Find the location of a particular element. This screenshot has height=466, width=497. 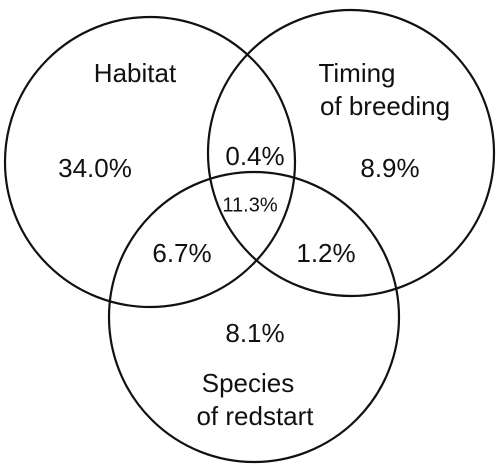

region-label: 8.1% is located at coordinates (254, 333).